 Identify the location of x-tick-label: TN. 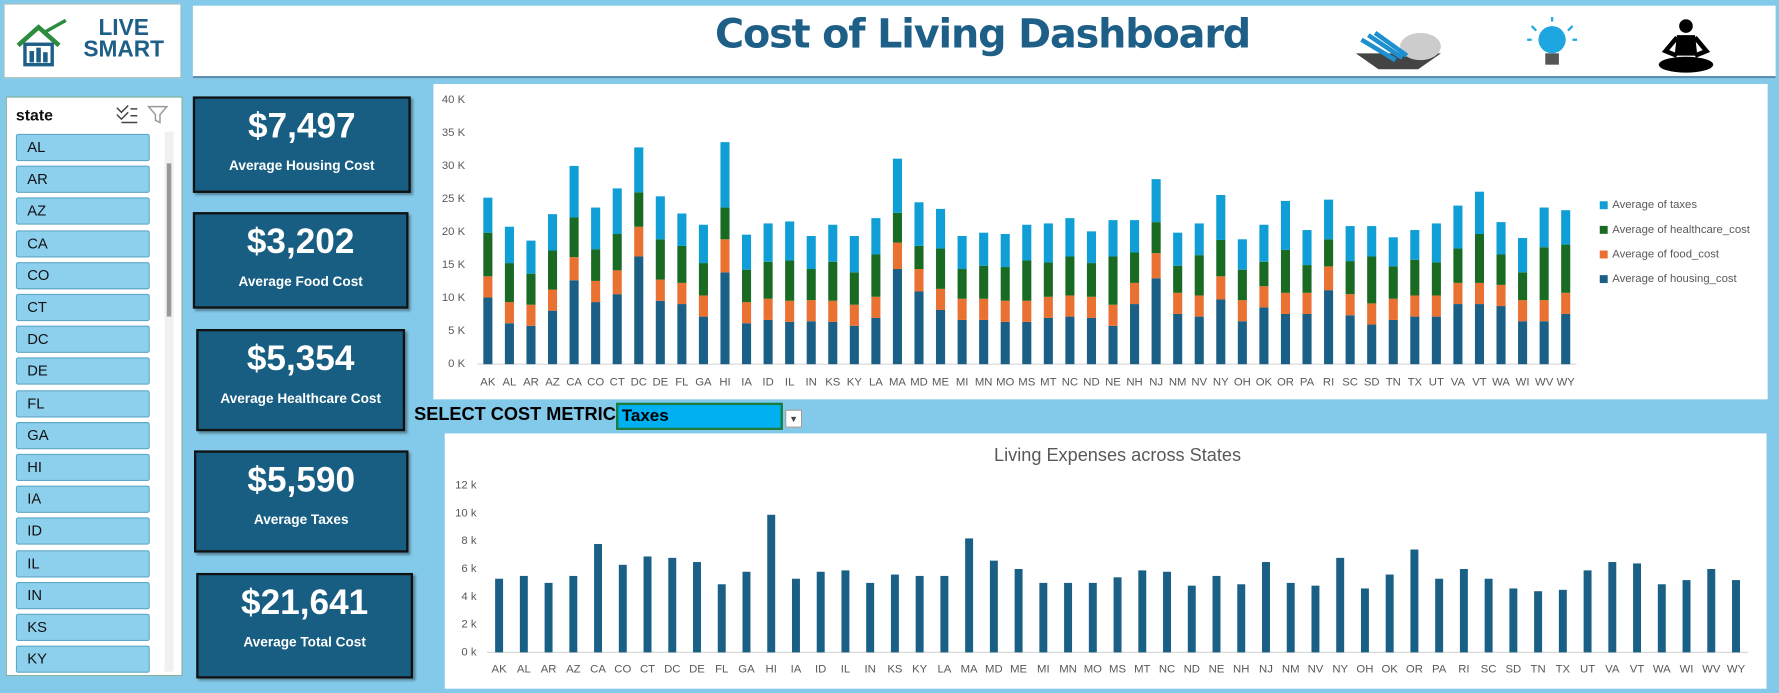
(1538, 669).